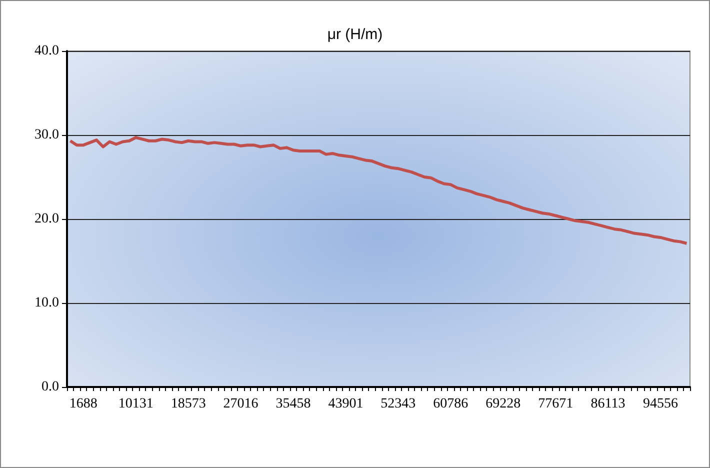 The height and width of the screenshot is (468, 710). Describe the element at coordinates (83, 404) in the screenshot. I see `x-tick-label: 1688` at that location.